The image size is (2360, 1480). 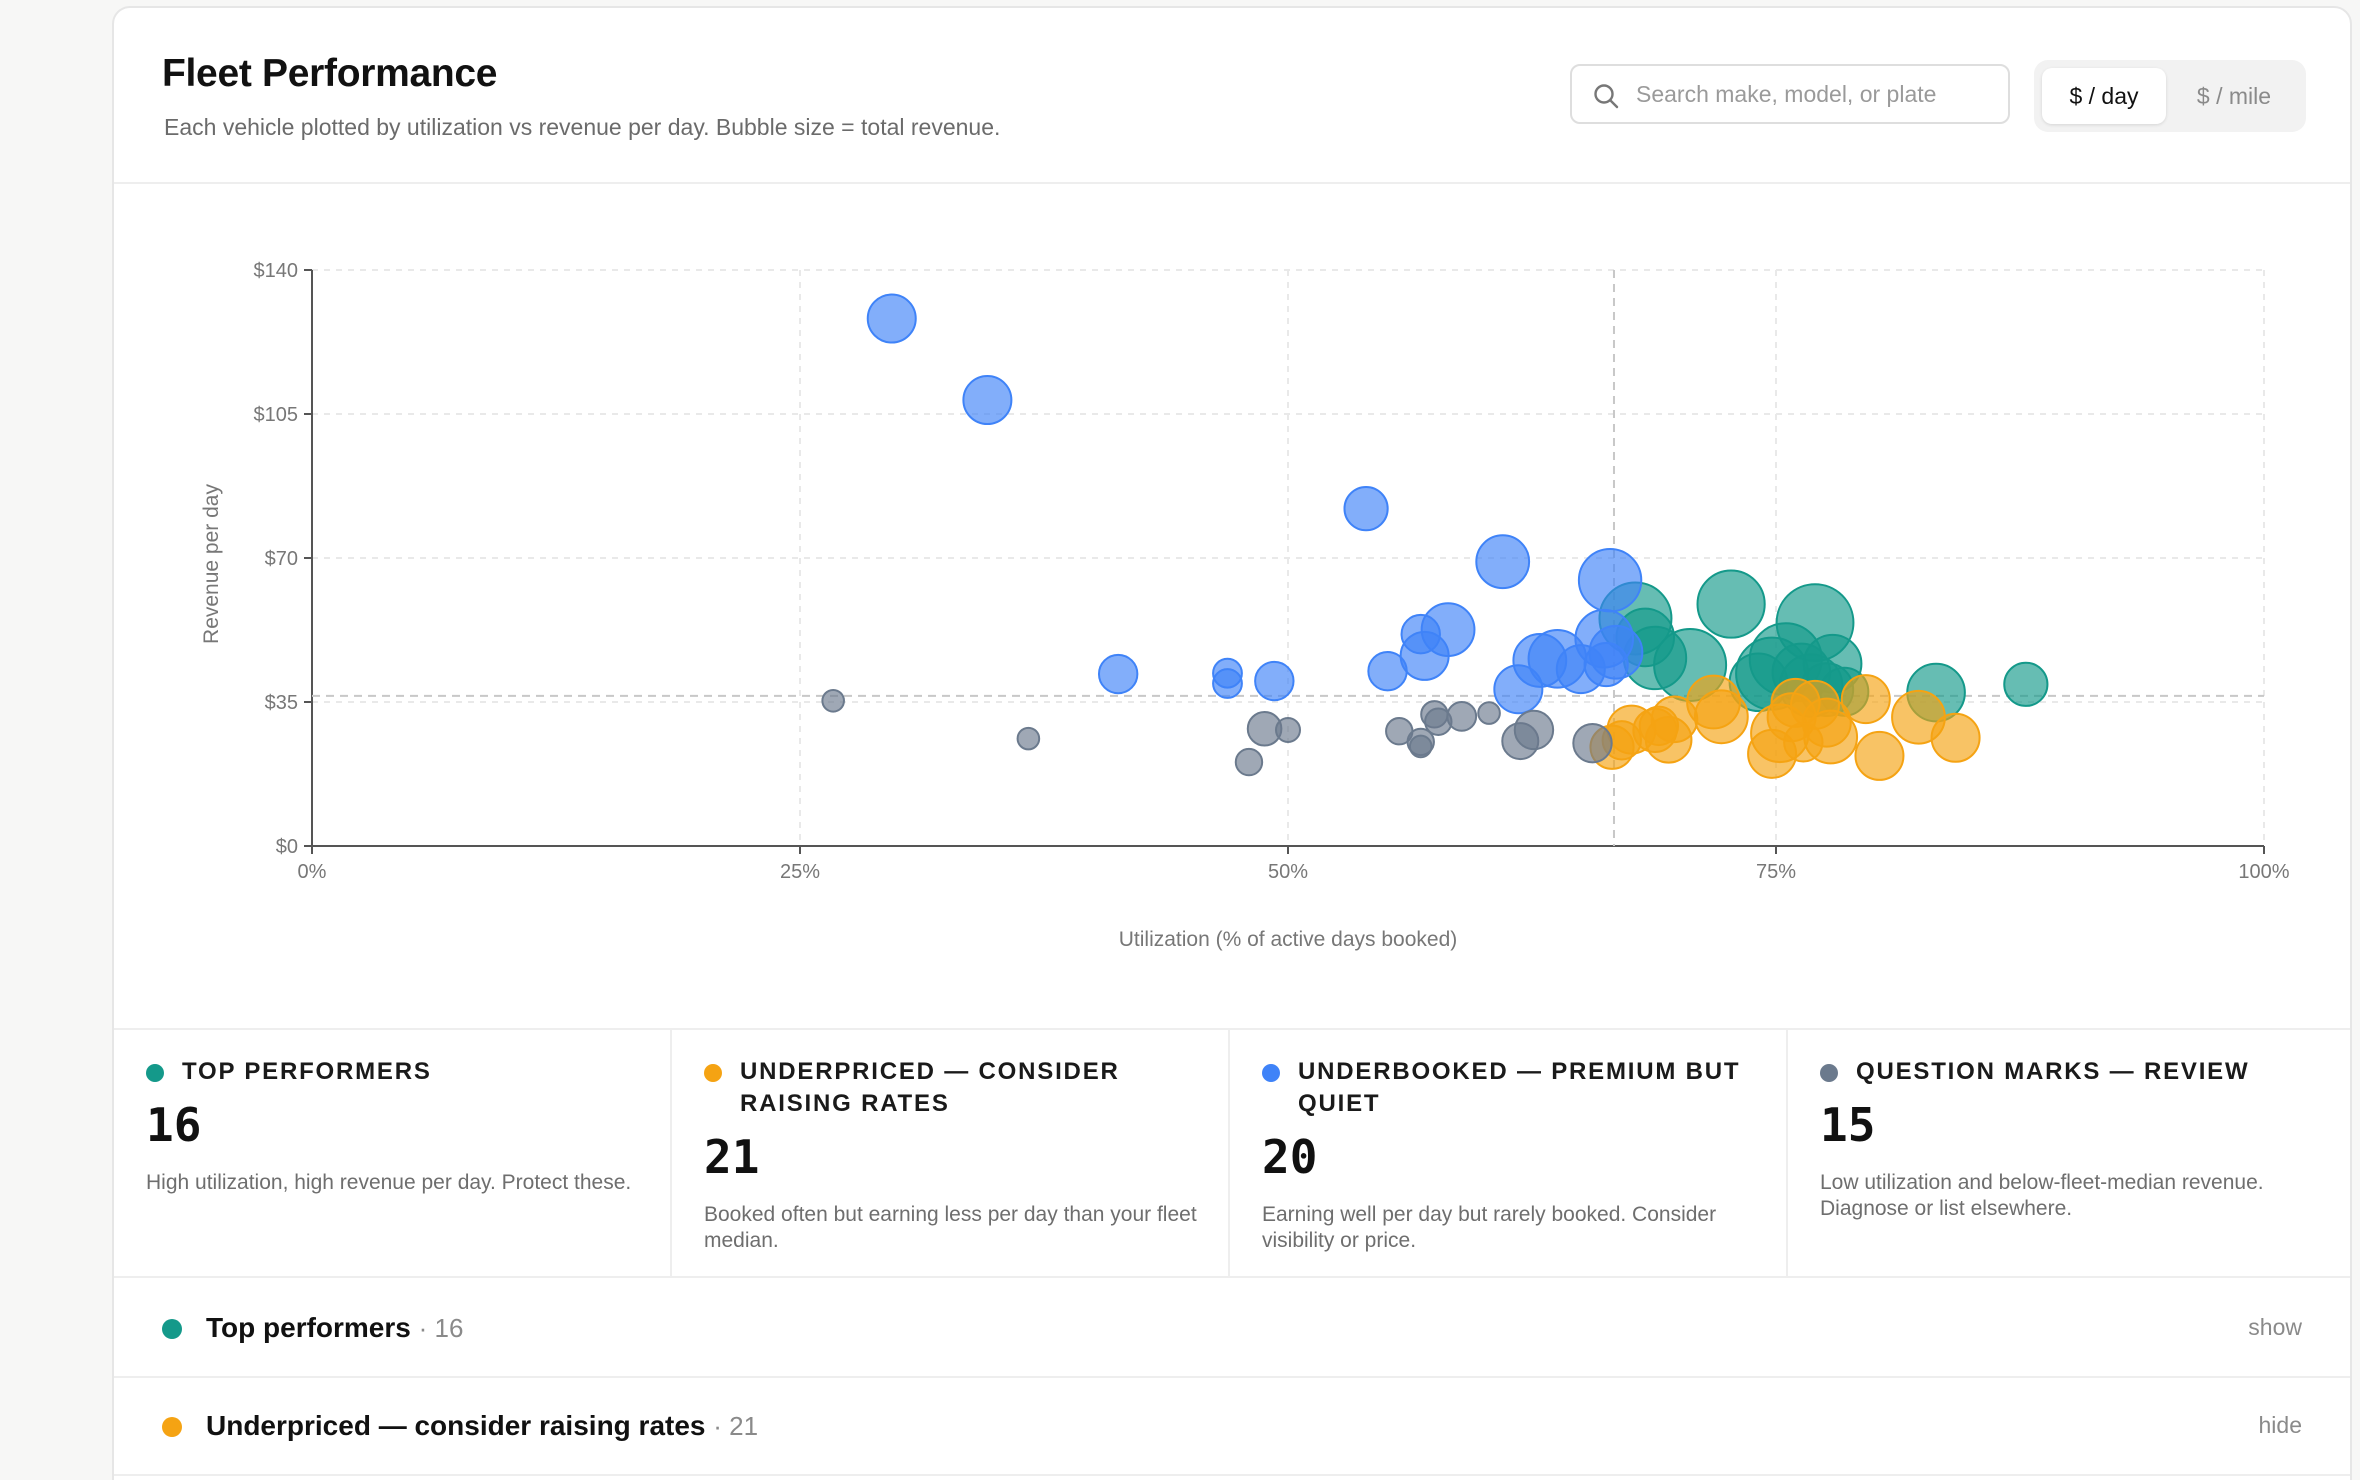 I want to click on toggle-per-day: $ / day, so click(x=2104, y=96).